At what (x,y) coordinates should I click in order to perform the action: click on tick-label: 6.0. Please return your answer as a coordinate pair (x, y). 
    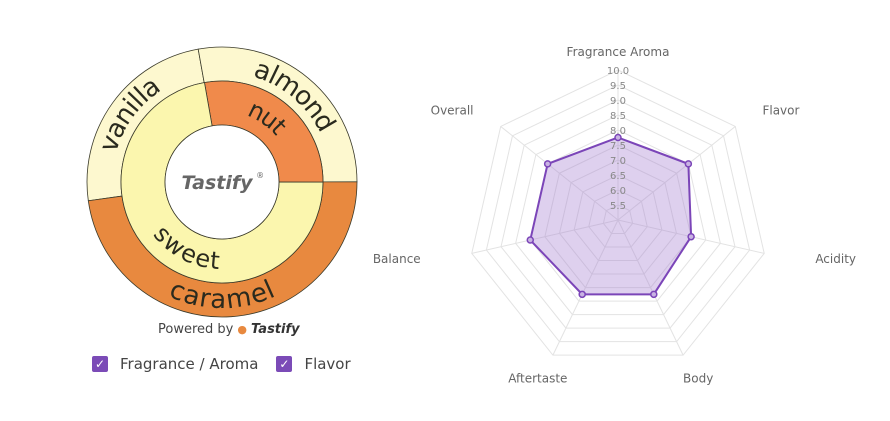
    Looking at the image, I should click on (618, 191).